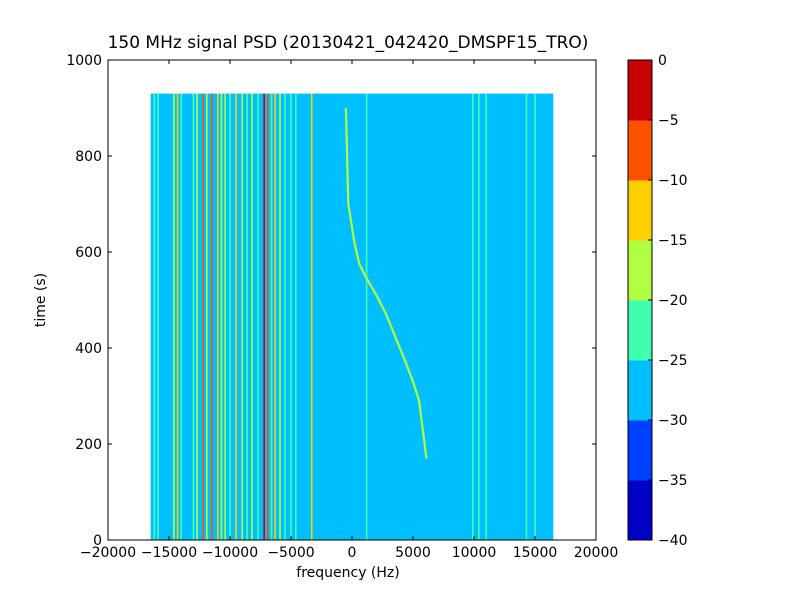 The height and width of the screenshot is (604, 800). What do you see at coordinates (535, 553) in the screenshot?
I see `x-tick-label: 15000` at bounding box center [535, 553].